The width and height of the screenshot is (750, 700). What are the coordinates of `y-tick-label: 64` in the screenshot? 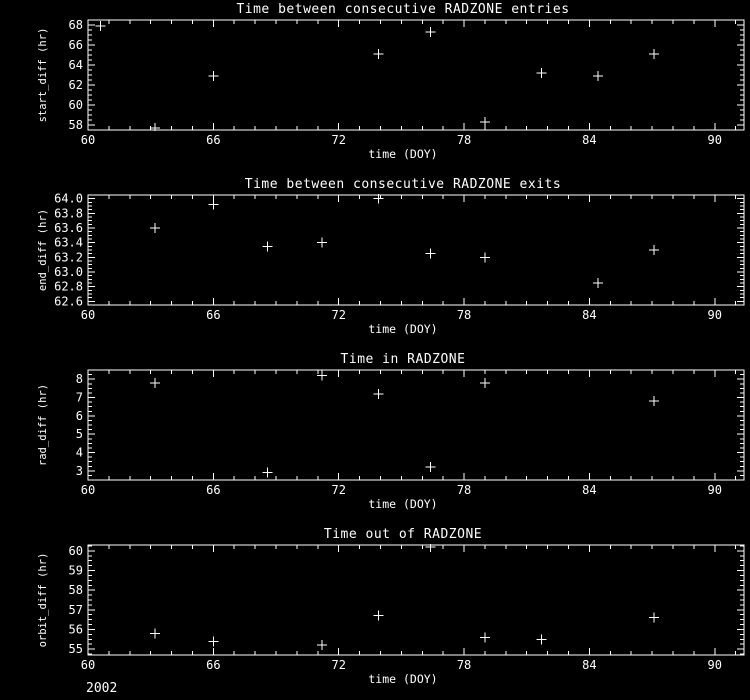 It's located at (76, 65).